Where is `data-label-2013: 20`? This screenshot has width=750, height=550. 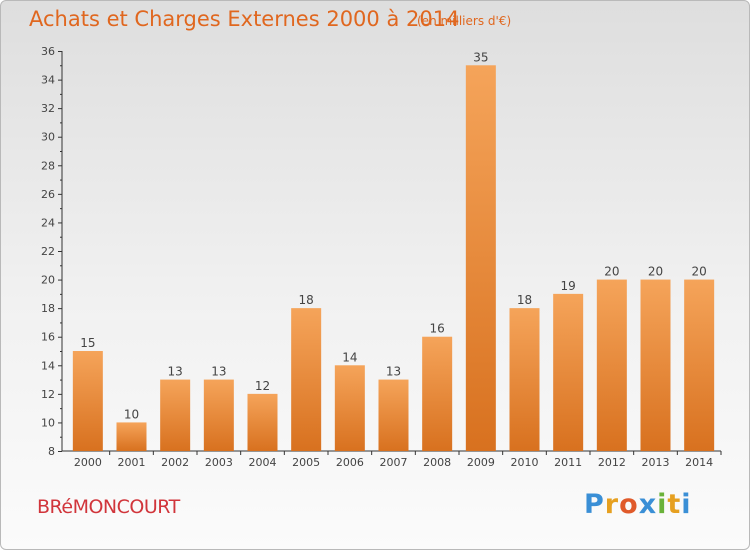
data-label-2013: 20 is located at coordinates (655, 272).